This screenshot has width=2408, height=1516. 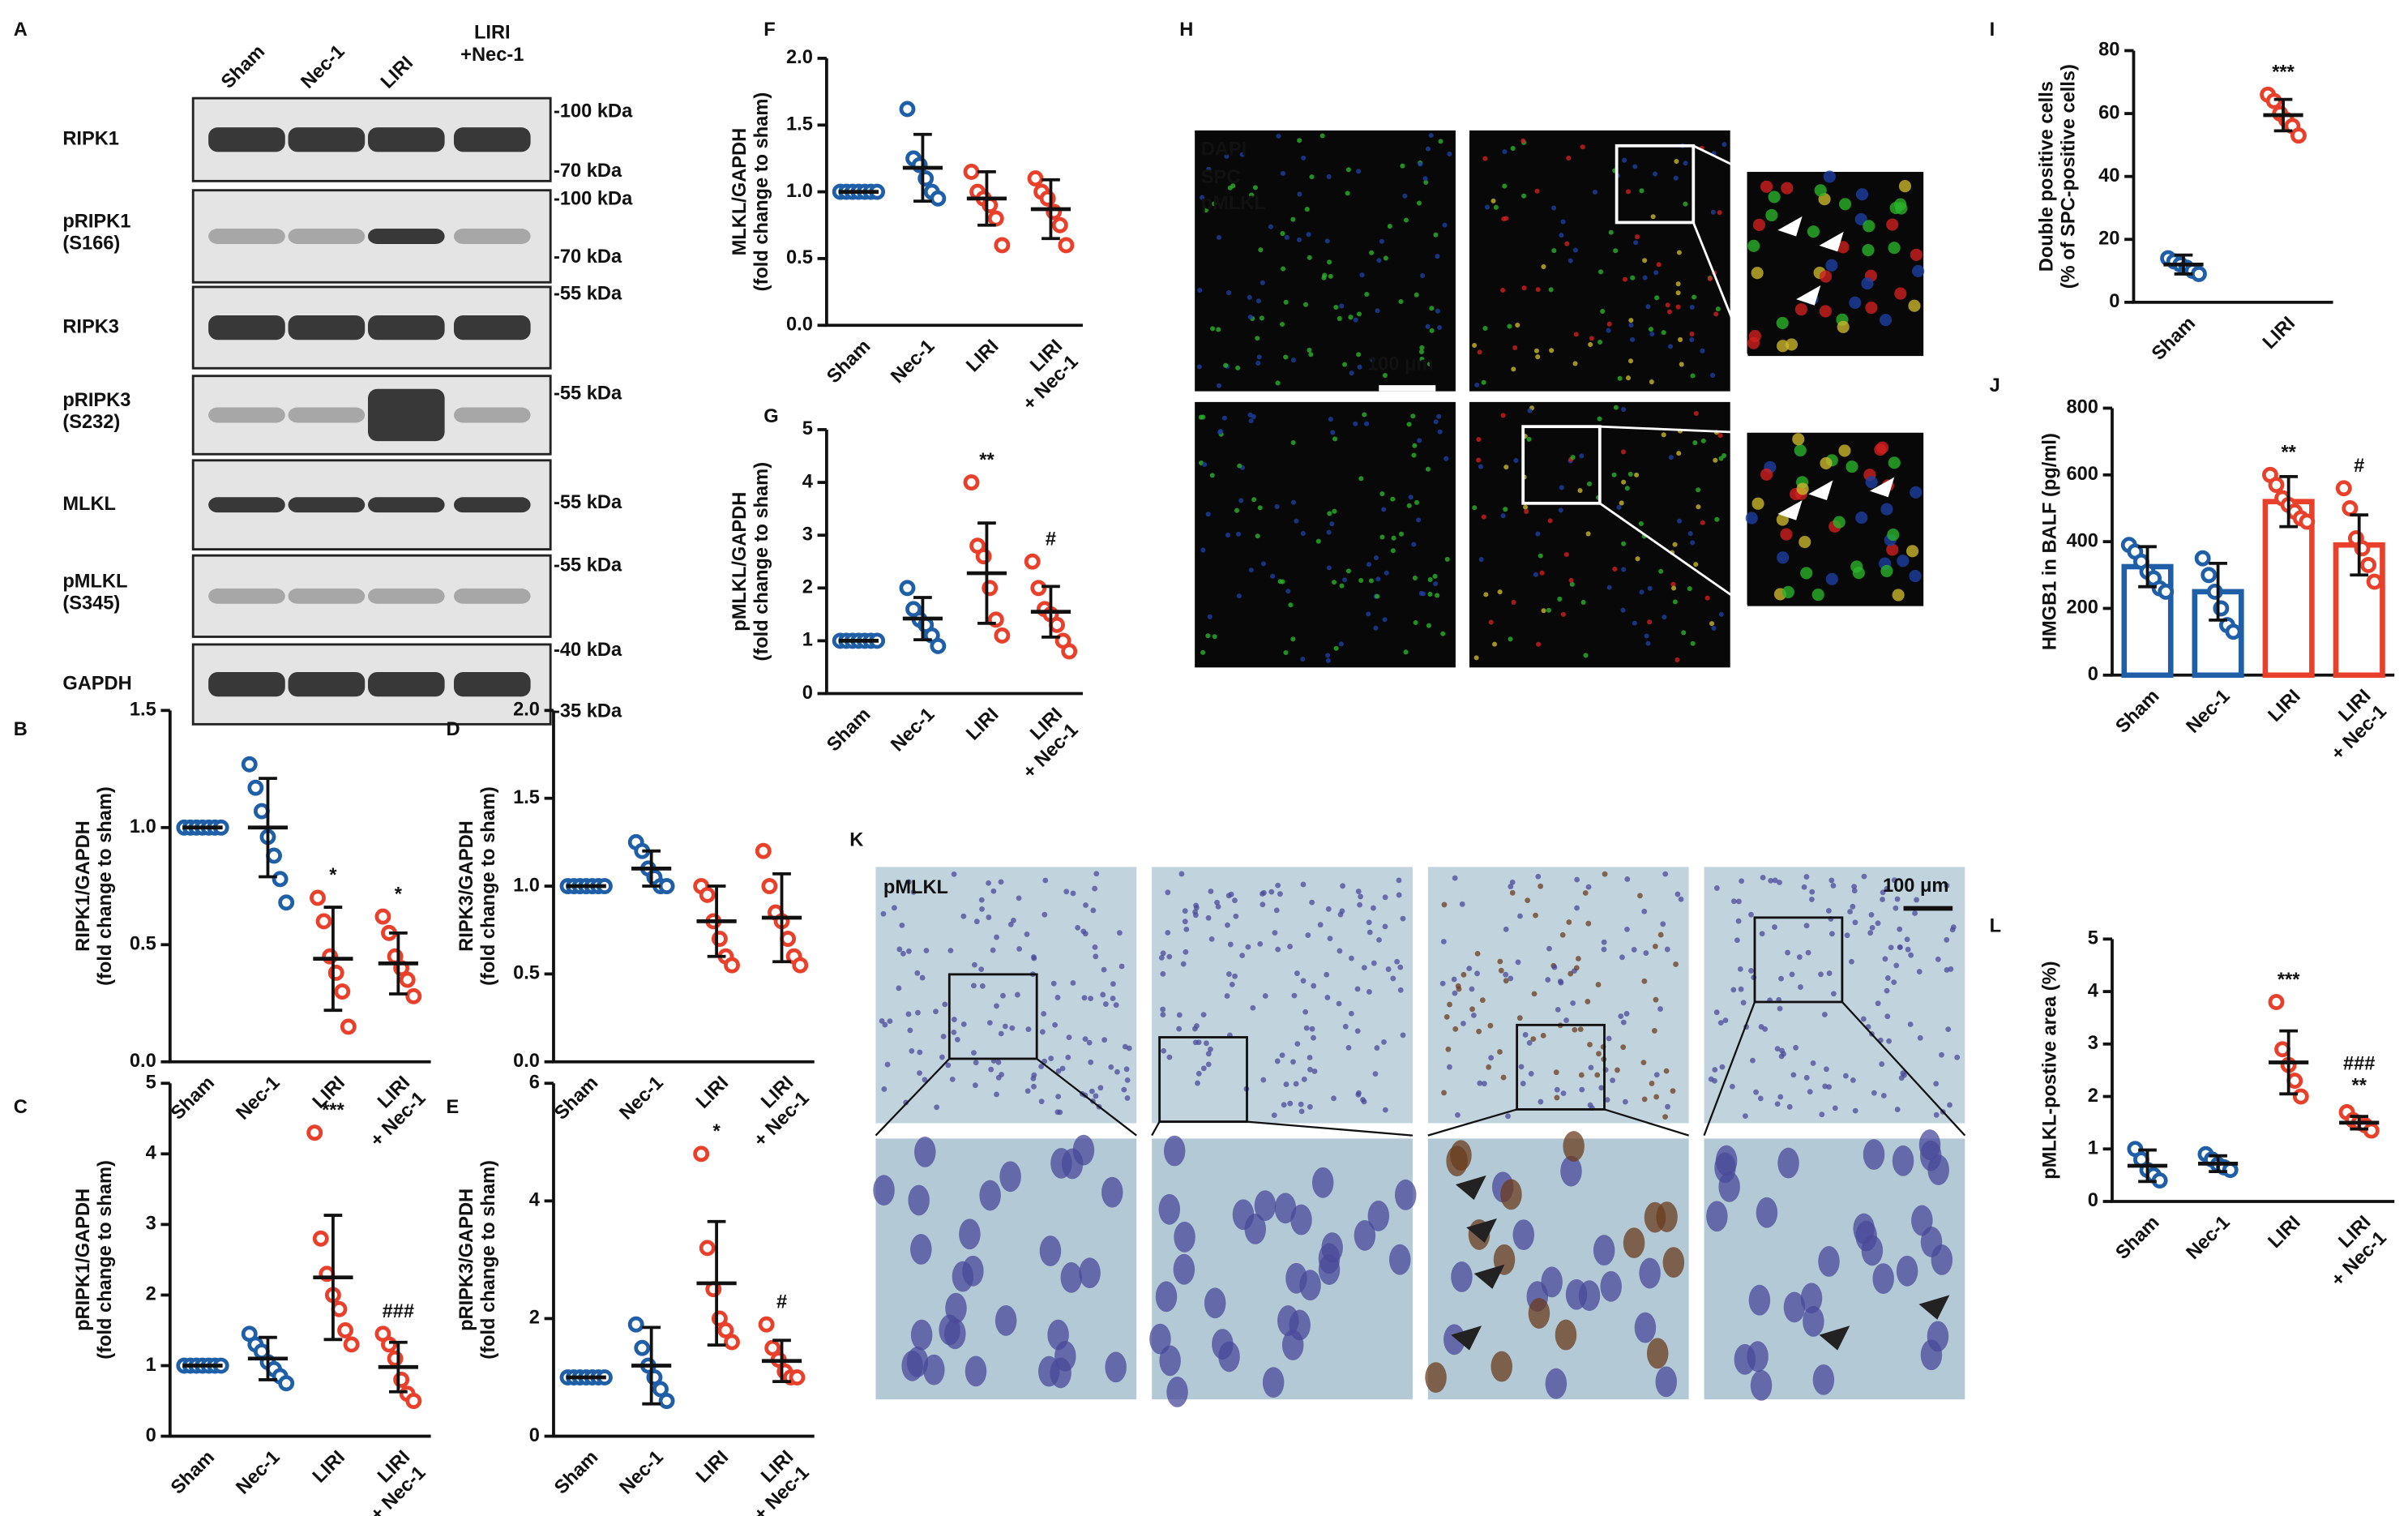 What do you see at coordinates (151, 1153) in the screenshot?
I see `y-tick-label: 4` at bounding box center [151, 1153].